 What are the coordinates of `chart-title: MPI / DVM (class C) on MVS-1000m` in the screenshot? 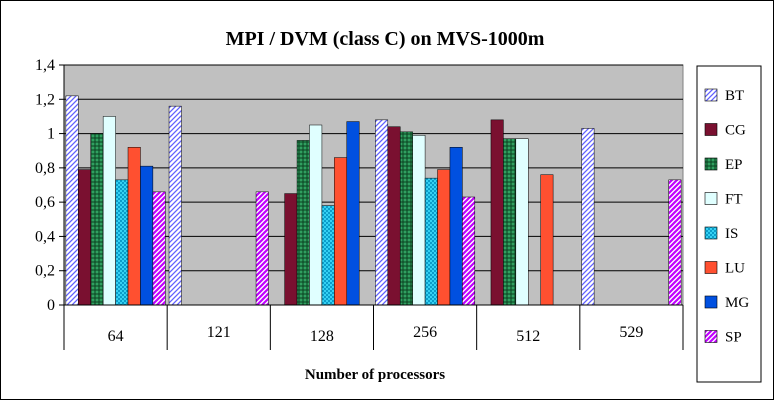 It's located at (385, 39).